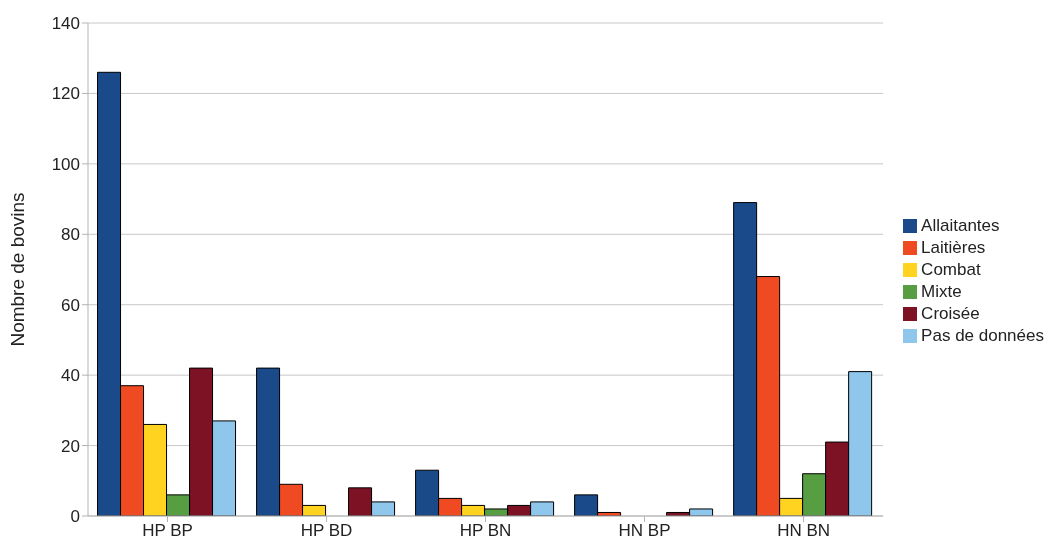  I want to click on y-tick-label: 20, so click(70, 446).